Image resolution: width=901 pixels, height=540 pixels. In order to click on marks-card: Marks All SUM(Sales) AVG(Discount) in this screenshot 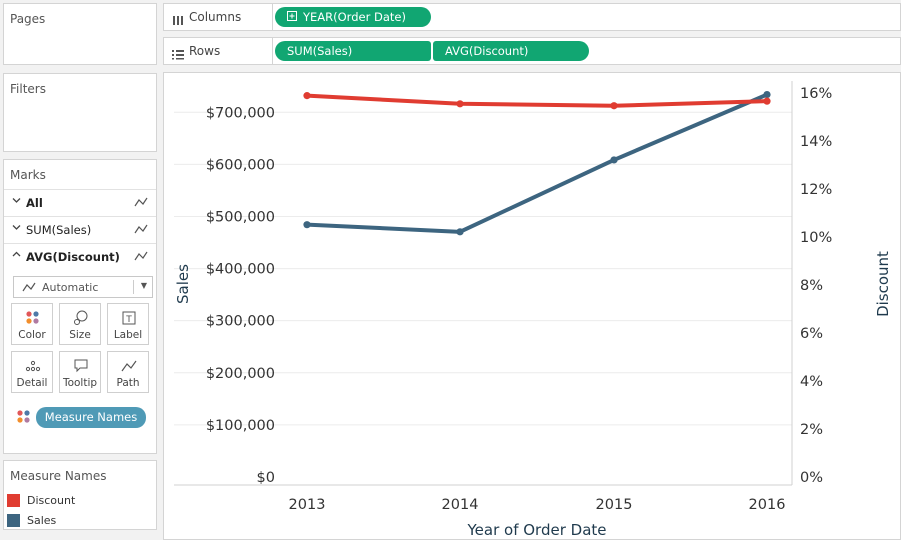, I will do `click(80, 306)`.